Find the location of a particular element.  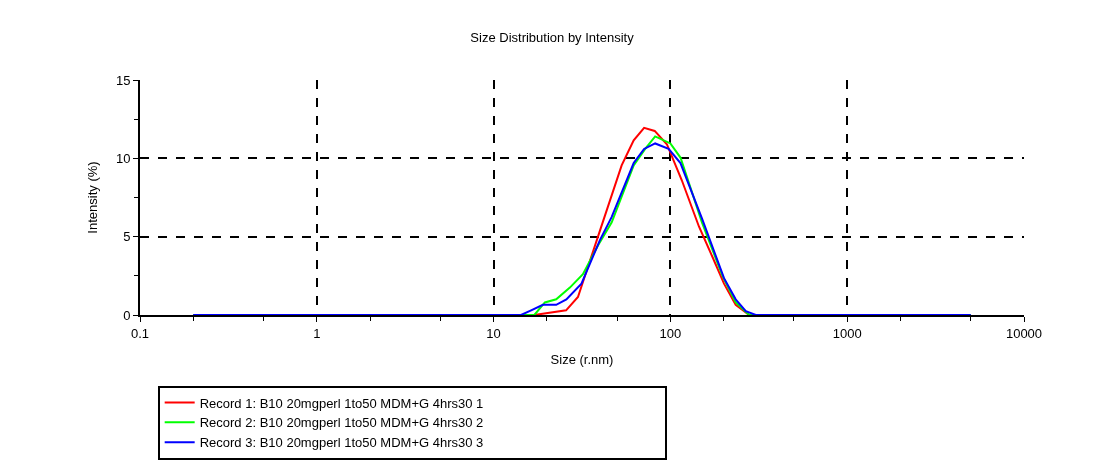

x-axis-title: Size (r.nm) is located at coordinates (582, 359).